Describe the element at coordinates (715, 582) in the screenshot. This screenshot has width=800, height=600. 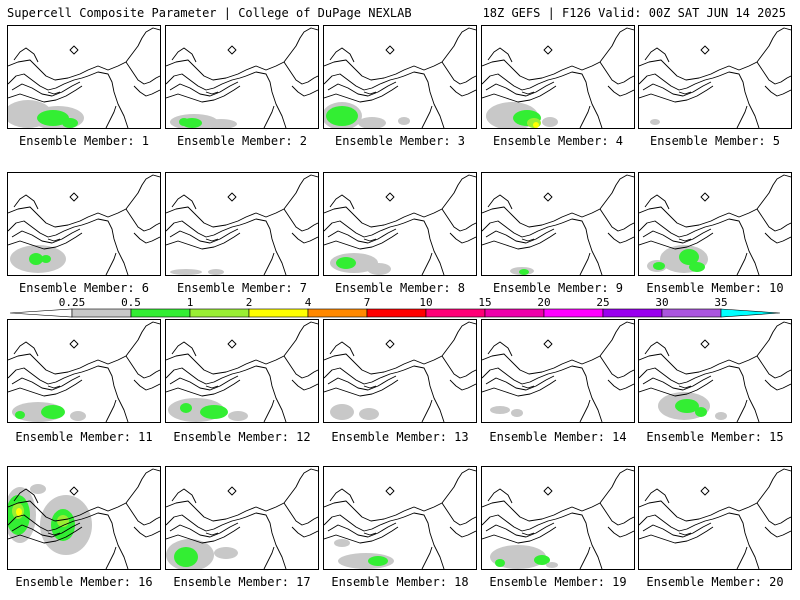
I see `ensemble-member-label: Ensemble Member: 20` at that location.